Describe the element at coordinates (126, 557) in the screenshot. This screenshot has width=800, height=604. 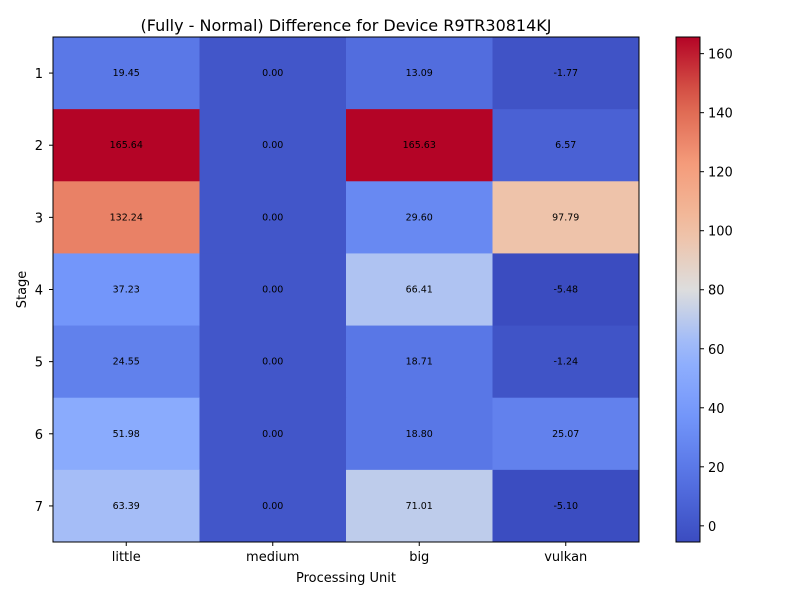
I see `x-tick-label: little` at that location.